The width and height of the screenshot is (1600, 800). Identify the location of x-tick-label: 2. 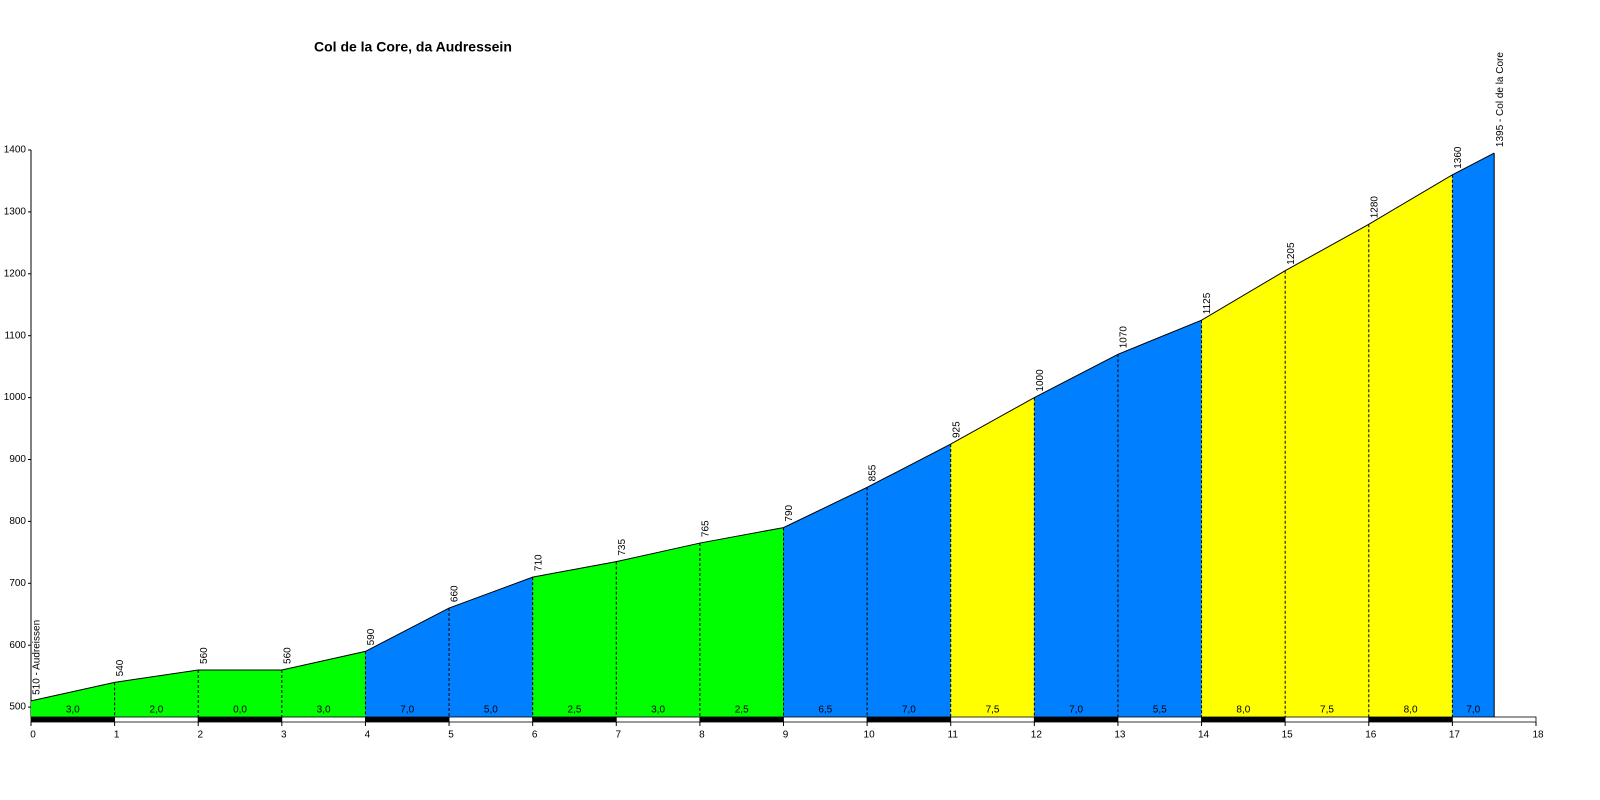
(200, 735).